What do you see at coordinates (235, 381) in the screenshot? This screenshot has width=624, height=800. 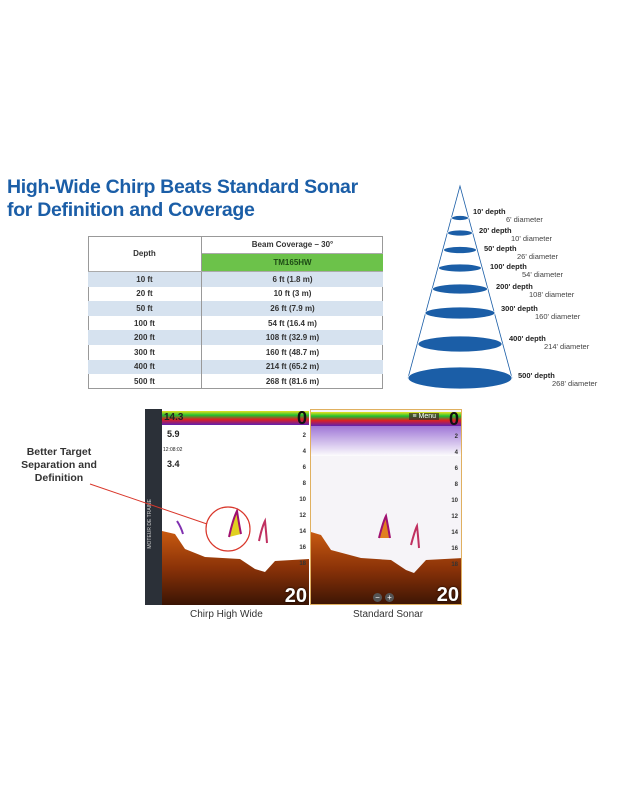 I see `table-row: 500 ft 268 ft (81.6 m)` at bounding box center [235, 381].